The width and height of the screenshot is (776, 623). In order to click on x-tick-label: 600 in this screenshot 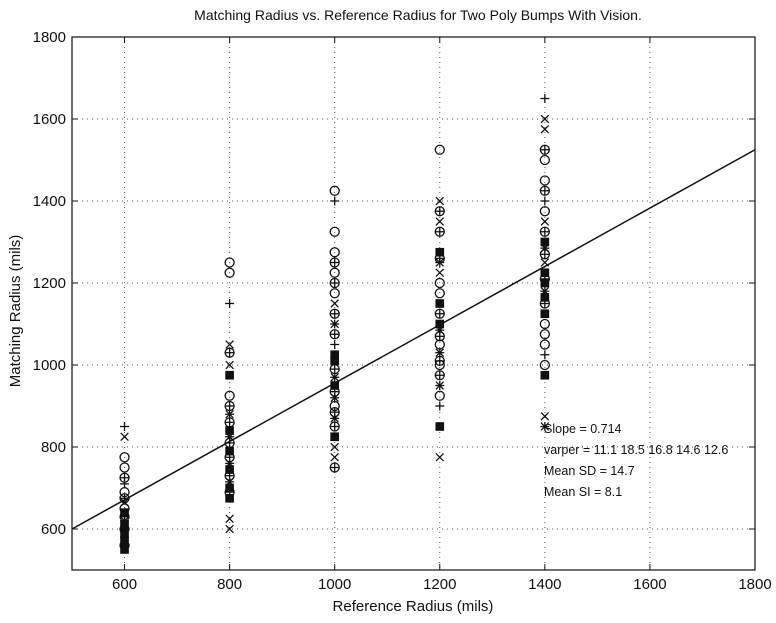, I will do `click(124, 584)`.